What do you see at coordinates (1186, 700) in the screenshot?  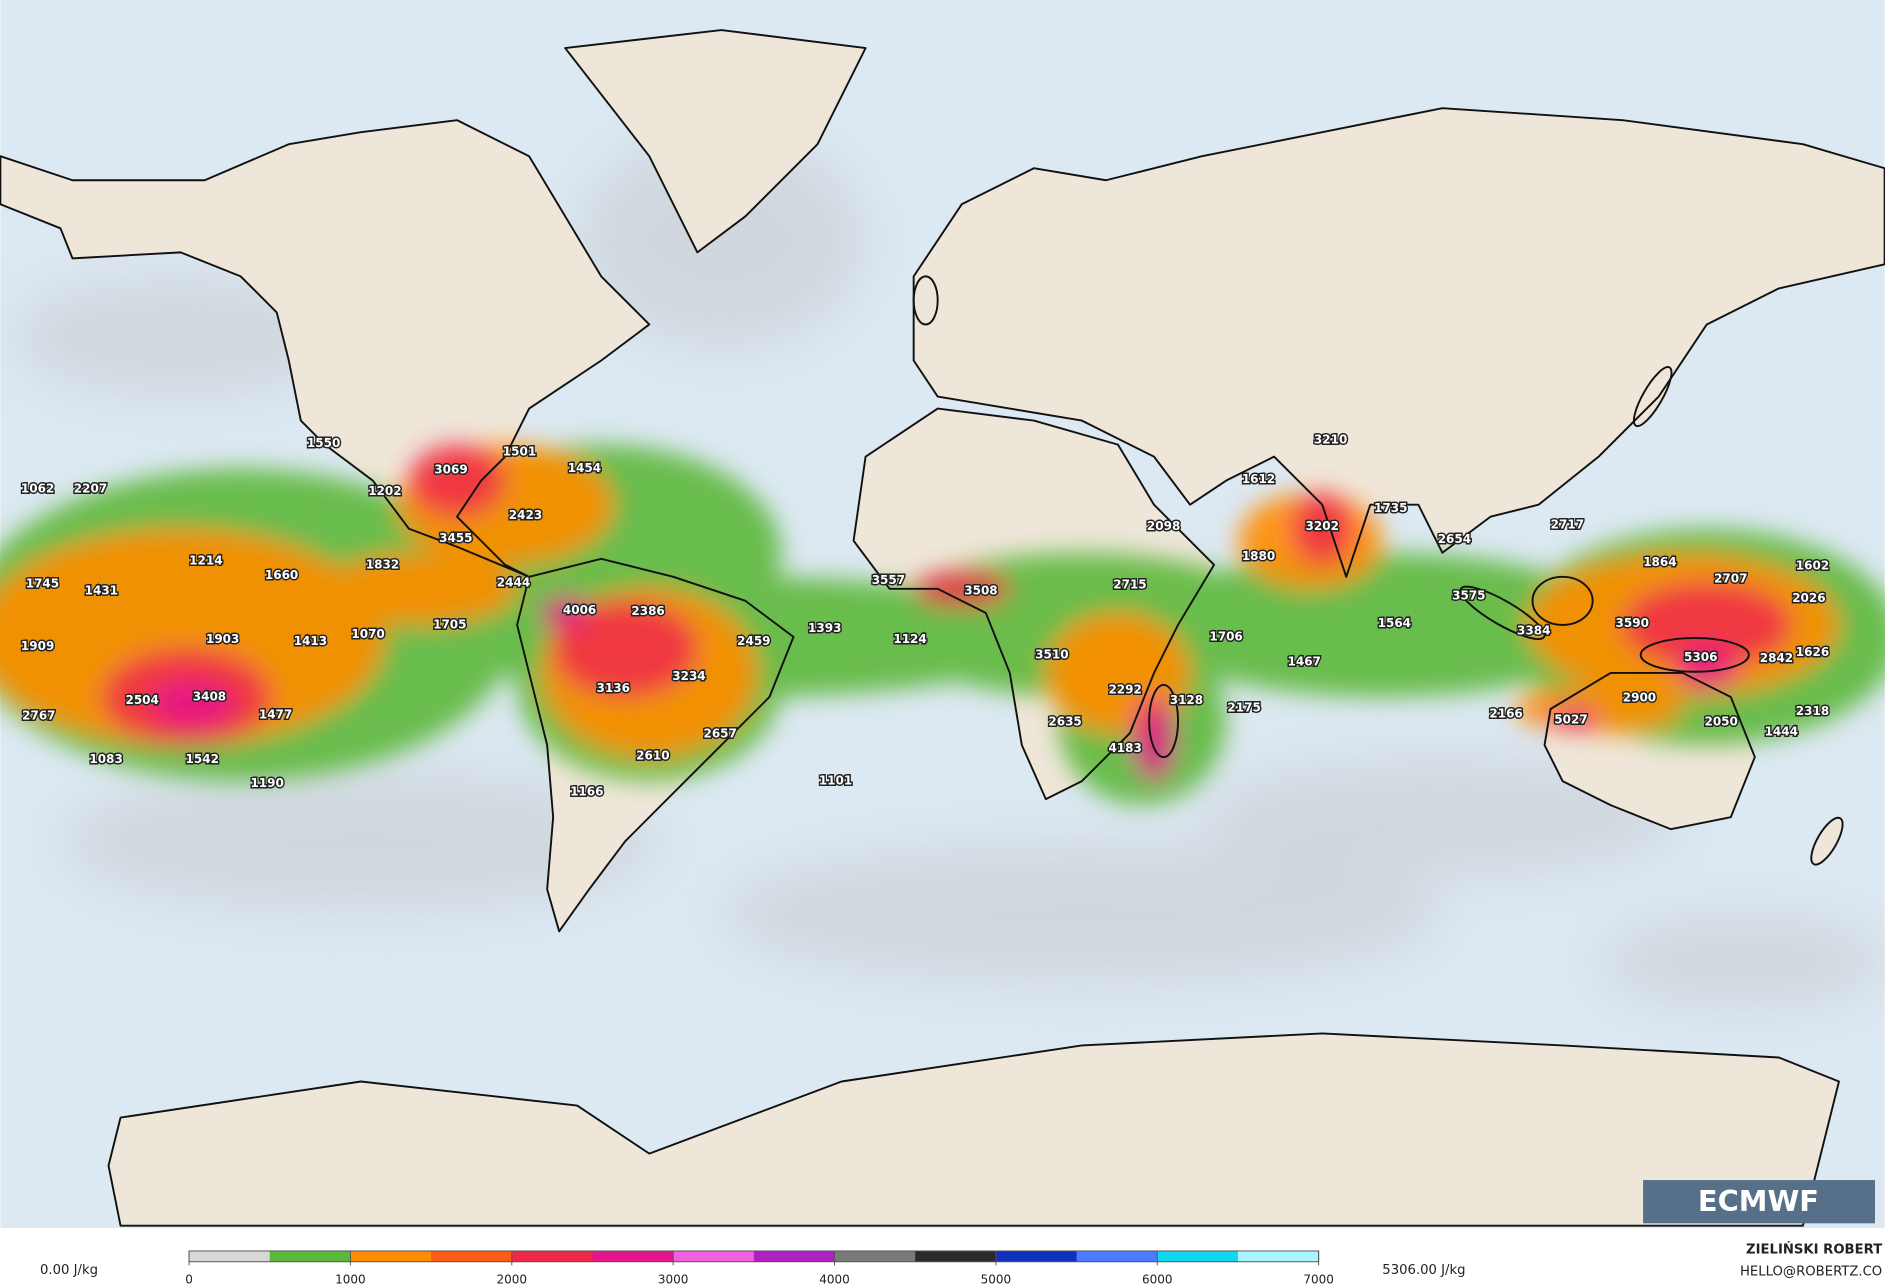 I see `cape-label: 3128` at bounding box center [1186, 700].